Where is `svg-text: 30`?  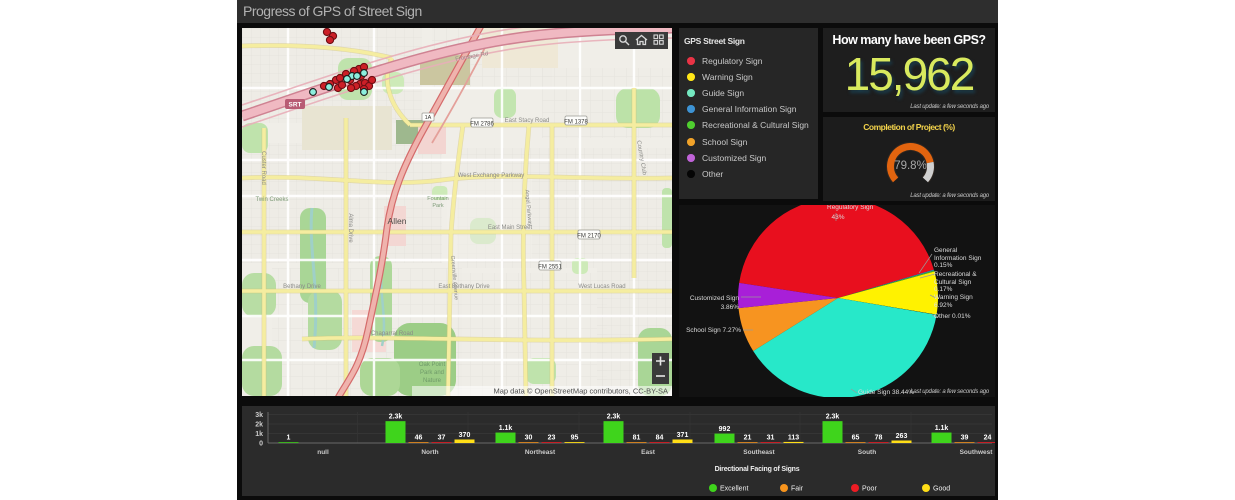
svg-text: 30 is located at coordinates (529, 438).